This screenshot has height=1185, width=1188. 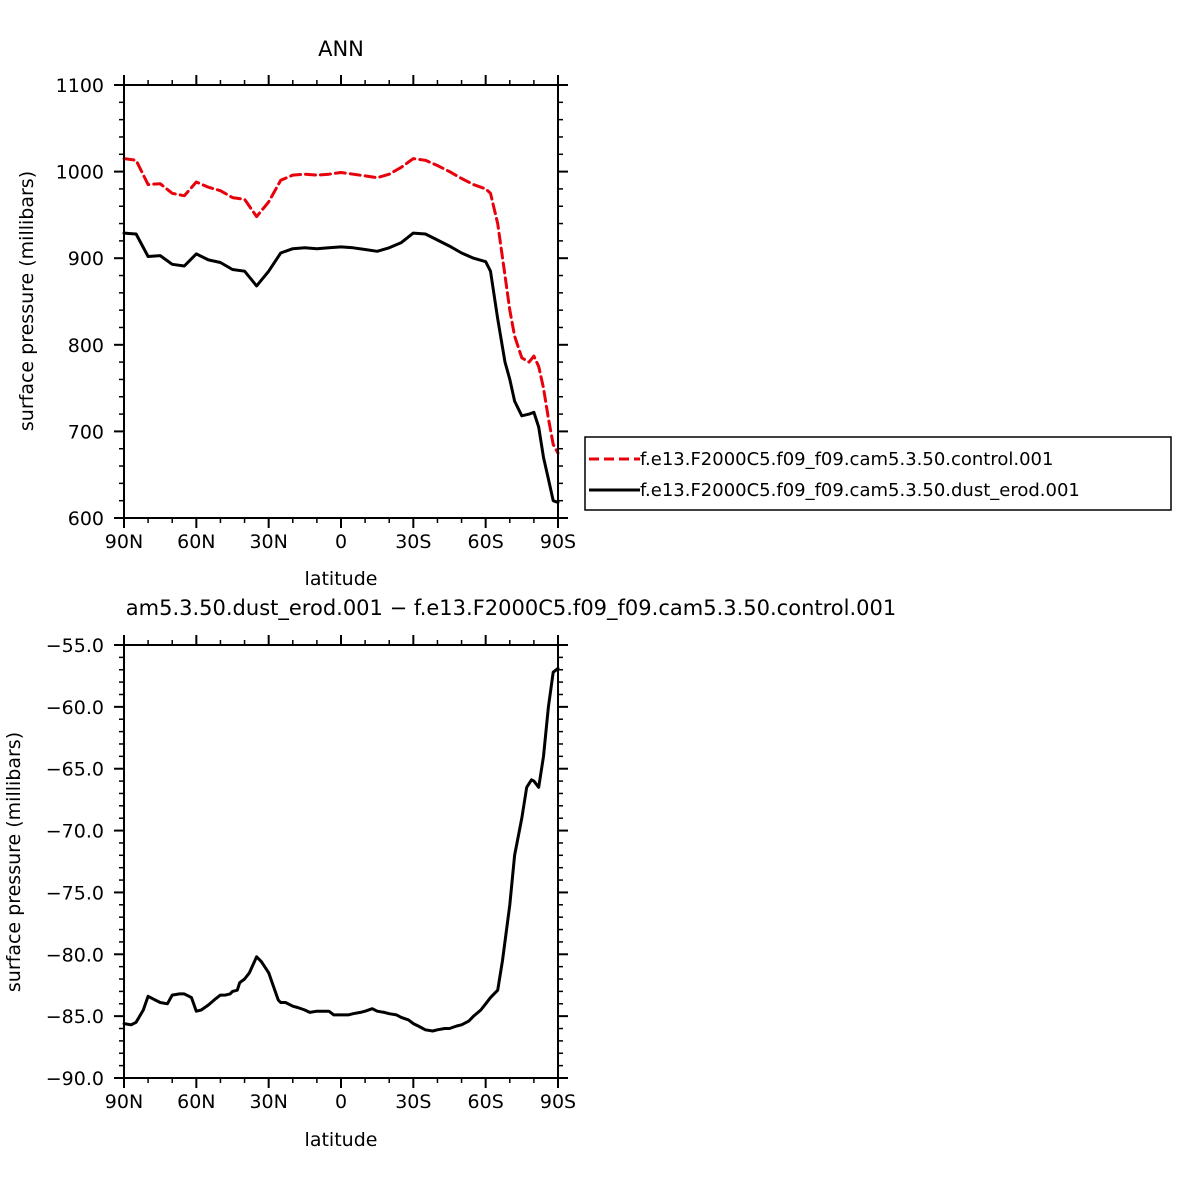 I want to click on y-tick-label: −90.0, so click(x=75, y=1079).